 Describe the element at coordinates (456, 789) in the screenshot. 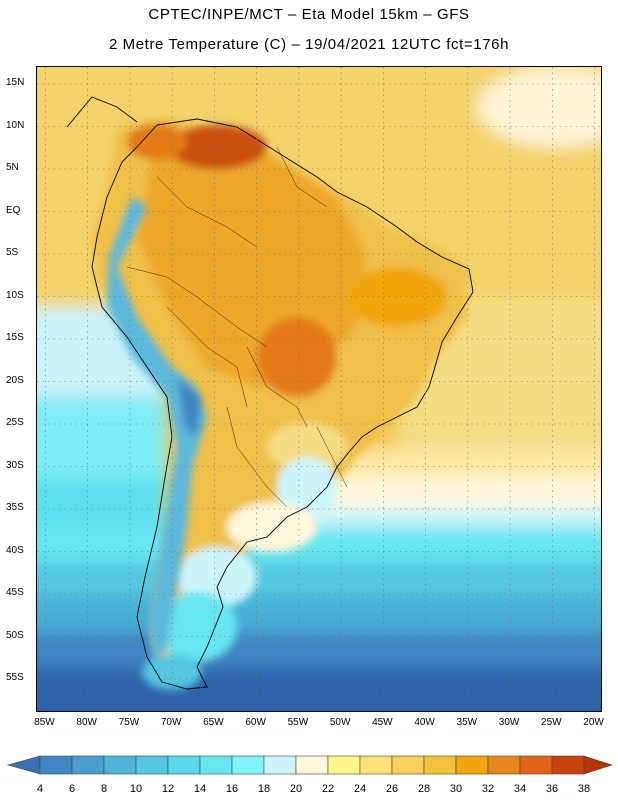

I see `colorbar-tick-label: 30` at that location.